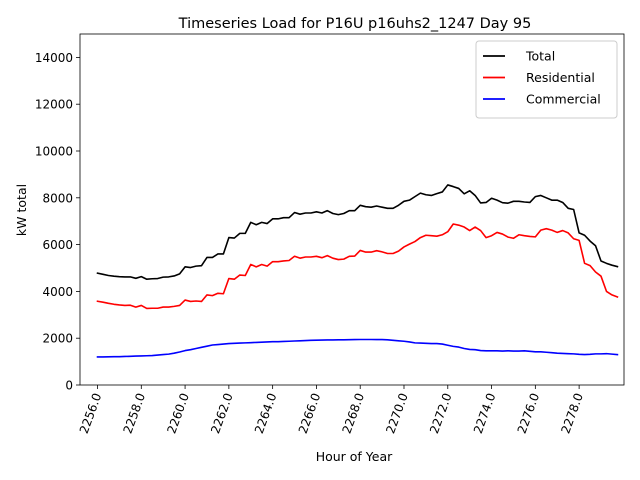  Describe the element at coordinates (563, 99) in the screenshot. I see `legend-label-commercial: Commercial` at that location.